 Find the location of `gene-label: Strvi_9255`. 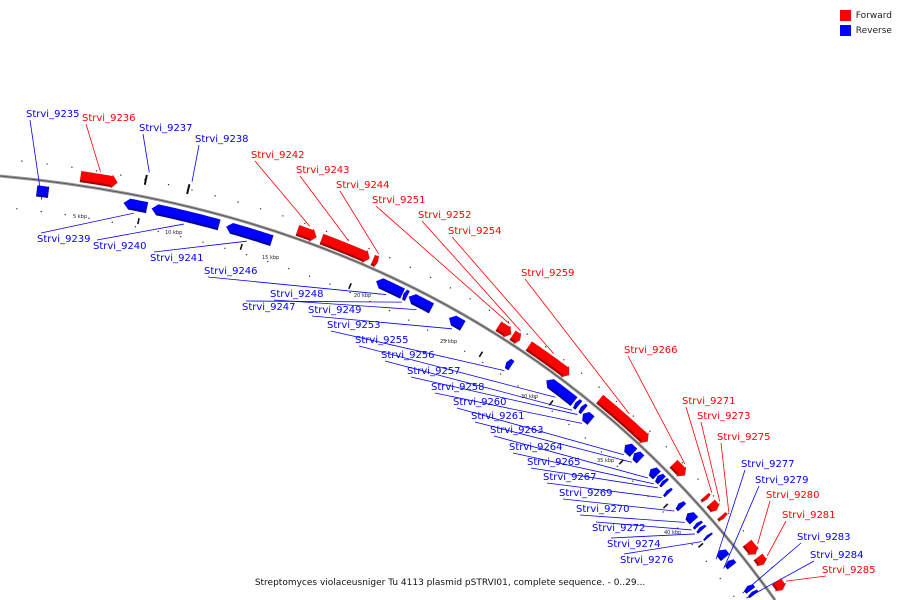

gene-label: Strvi_9255 is located at coordinates (382, 340).